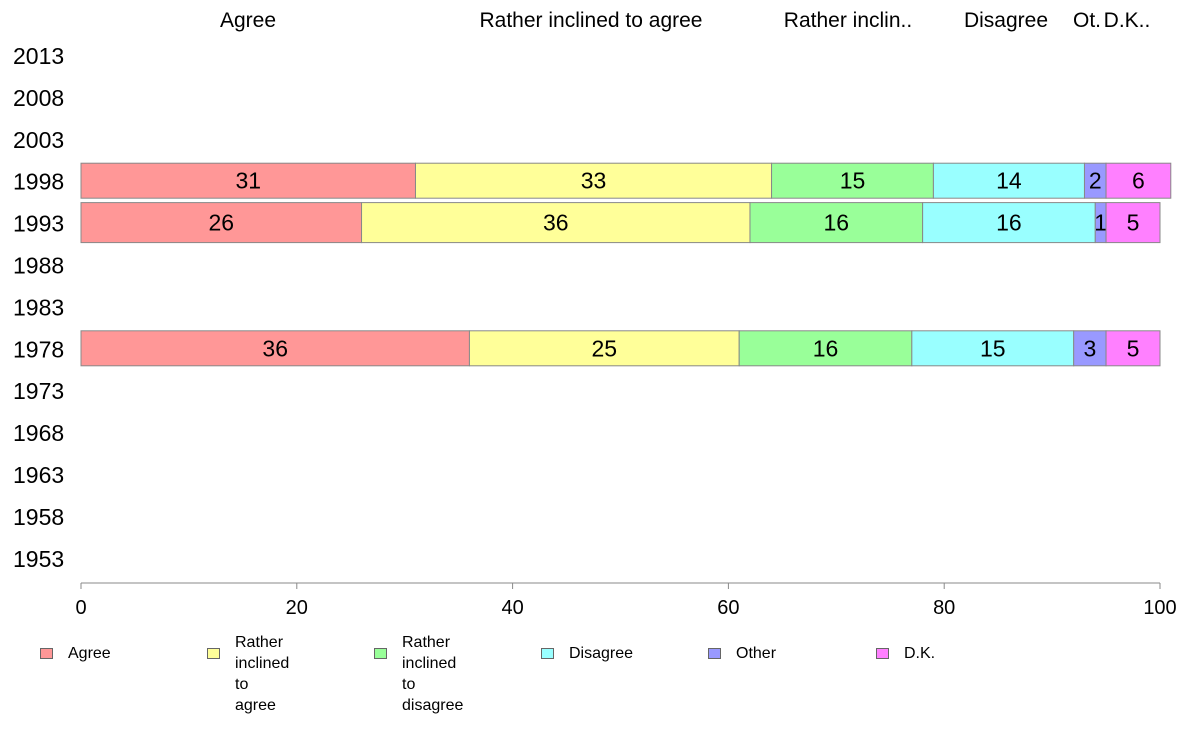  I want to click on legend-label: Rather inclined to agree, so click(262, 674).